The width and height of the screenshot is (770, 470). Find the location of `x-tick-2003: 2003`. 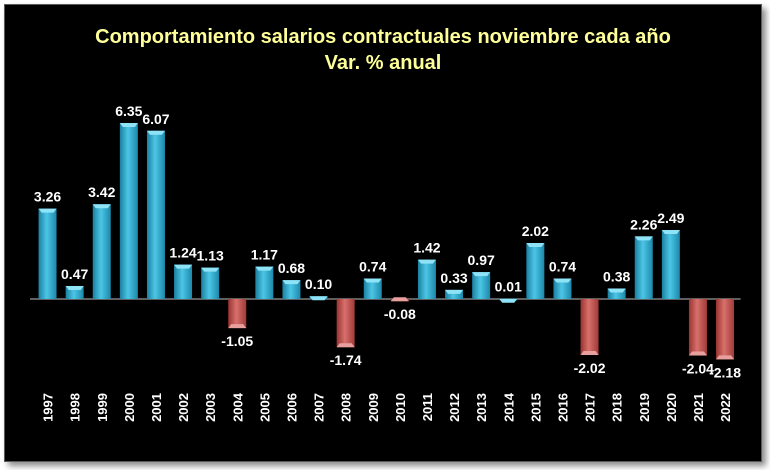

x-tick-2003: 2003 is located at coordinates (210, 407).